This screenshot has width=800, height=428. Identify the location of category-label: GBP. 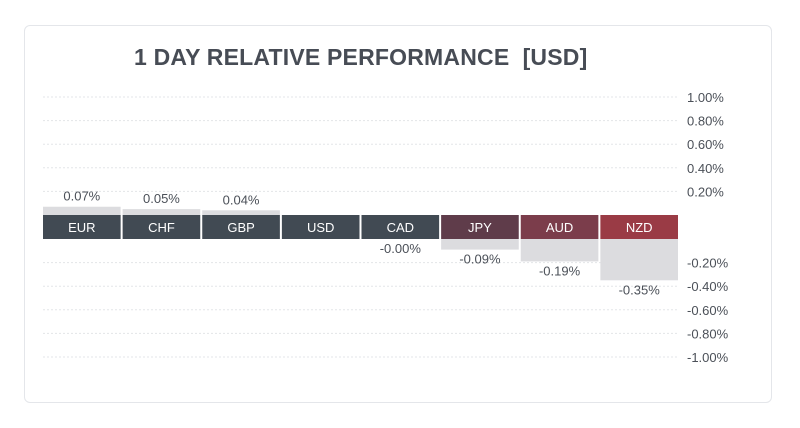
(240, 227).